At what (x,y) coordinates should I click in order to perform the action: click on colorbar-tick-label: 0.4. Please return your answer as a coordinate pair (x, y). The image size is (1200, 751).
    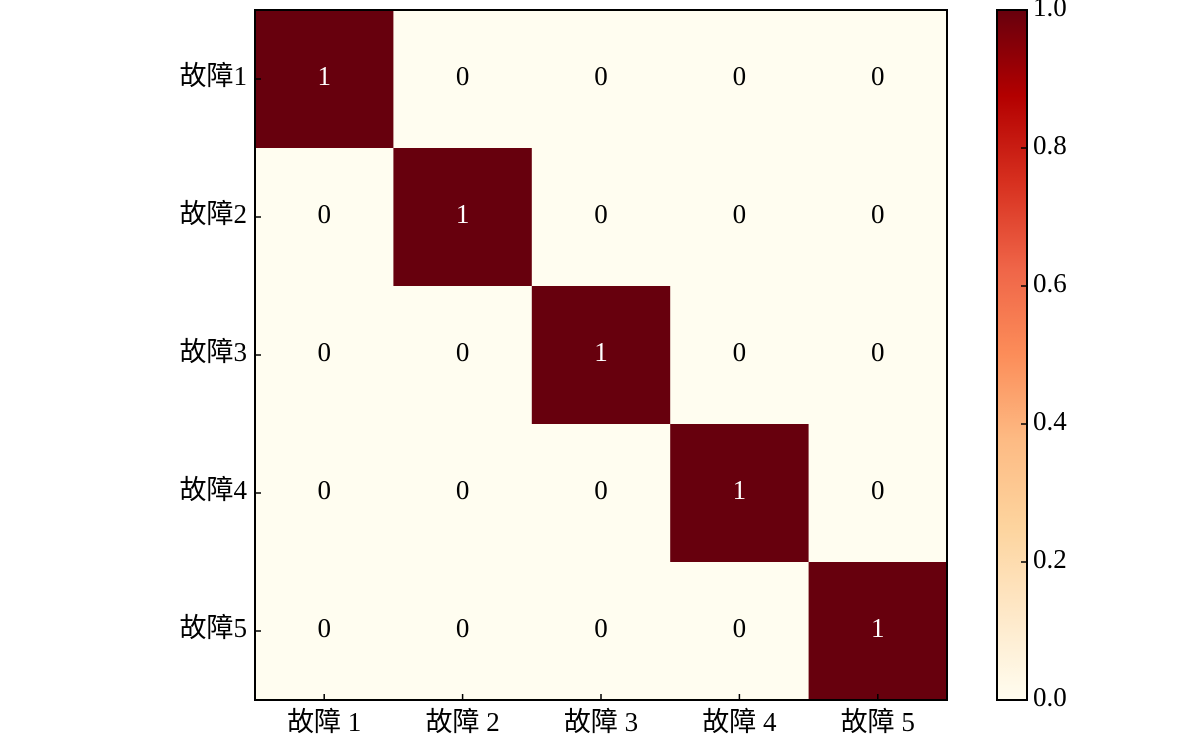
    Looking at the image, I should click on (1050, 421).